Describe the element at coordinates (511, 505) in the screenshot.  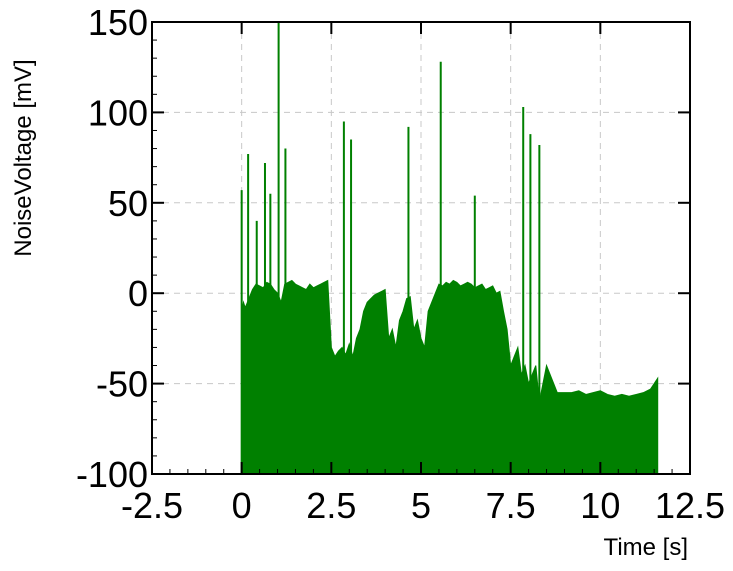
I see `x-tick-label: 7.5` at that location.